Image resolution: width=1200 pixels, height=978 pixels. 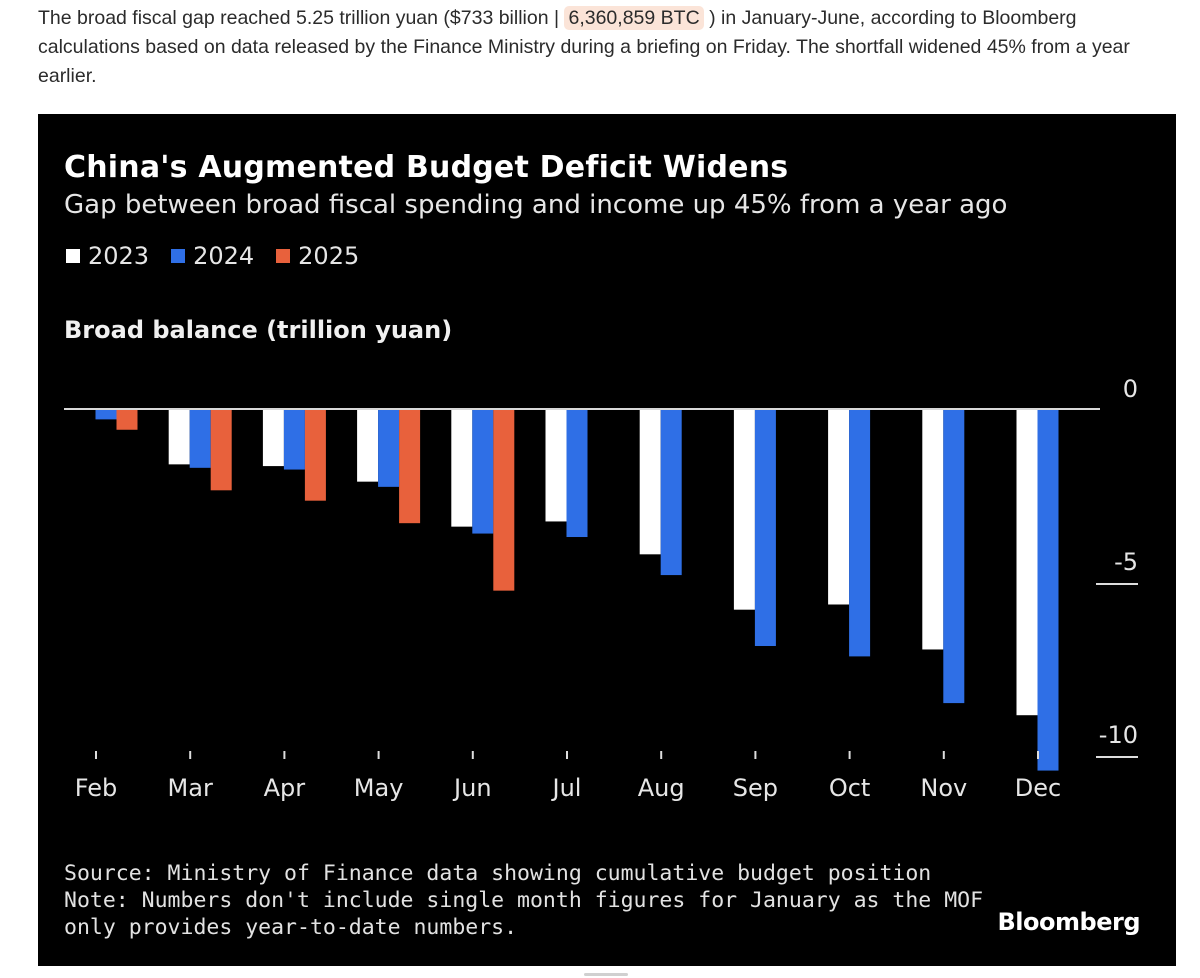 I want to click on bar-2023-dec, so click(x=1027, y=562).